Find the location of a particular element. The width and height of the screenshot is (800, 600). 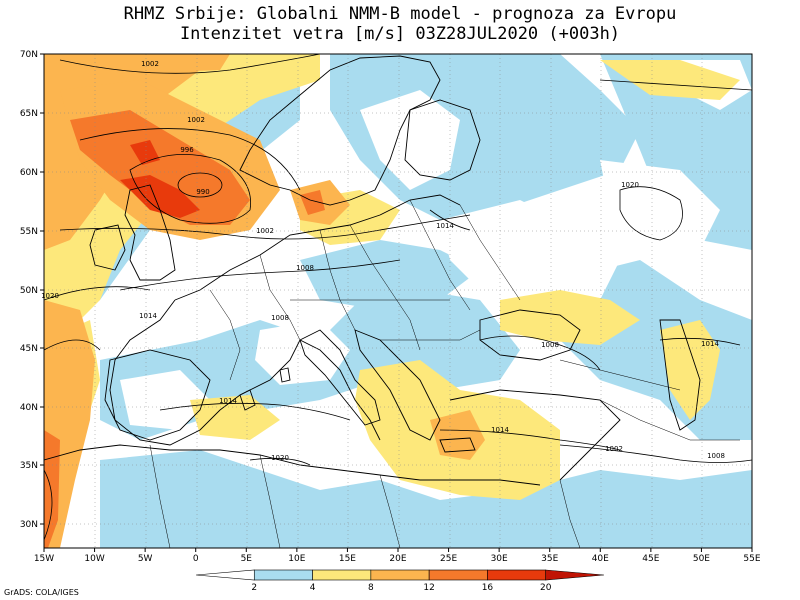

latitude-ticks: 70N 65N 60N 55N 50N 45N 40N 35N 30N is located at coordinates (32, 290).